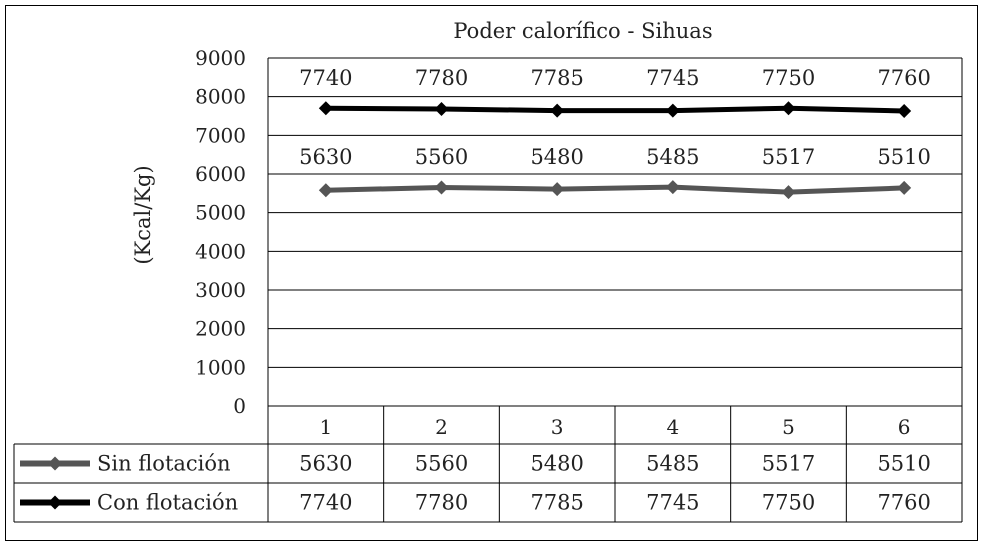 The image size is (985, 549). Describe the element at coordinates (582, 31) in the screenshot. I see `chart-title: Poder calorífico - Sihuas` at that location.